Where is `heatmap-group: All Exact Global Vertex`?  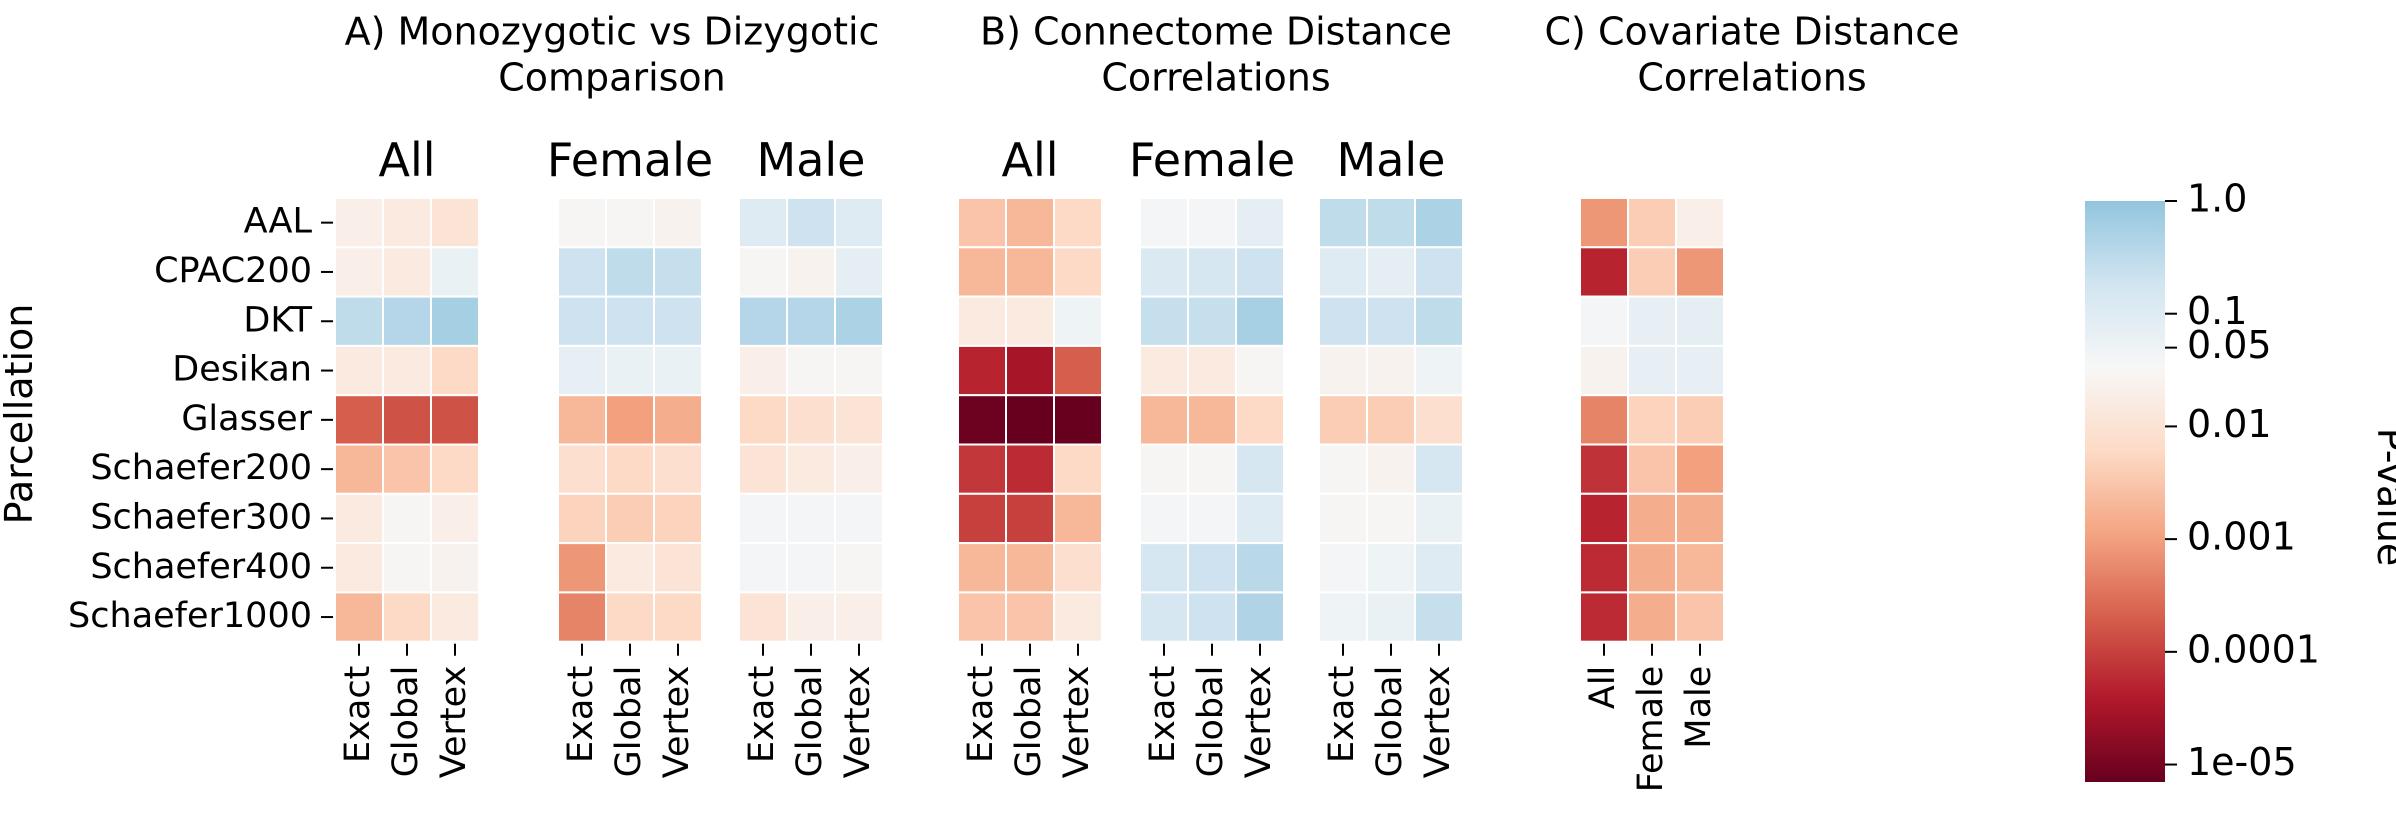
heatmap-group: All Exact Global Vertex is located at coordinates (407, 455).